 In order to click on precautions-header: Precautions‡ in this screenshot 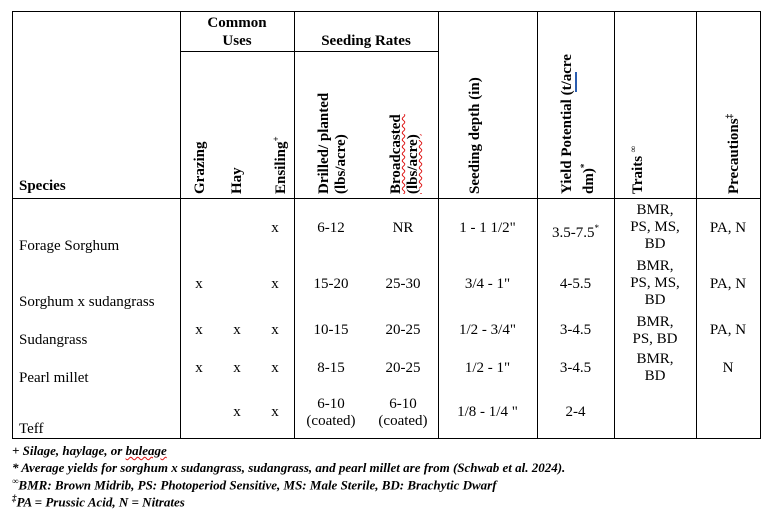, I will do `click(732, 154)`.